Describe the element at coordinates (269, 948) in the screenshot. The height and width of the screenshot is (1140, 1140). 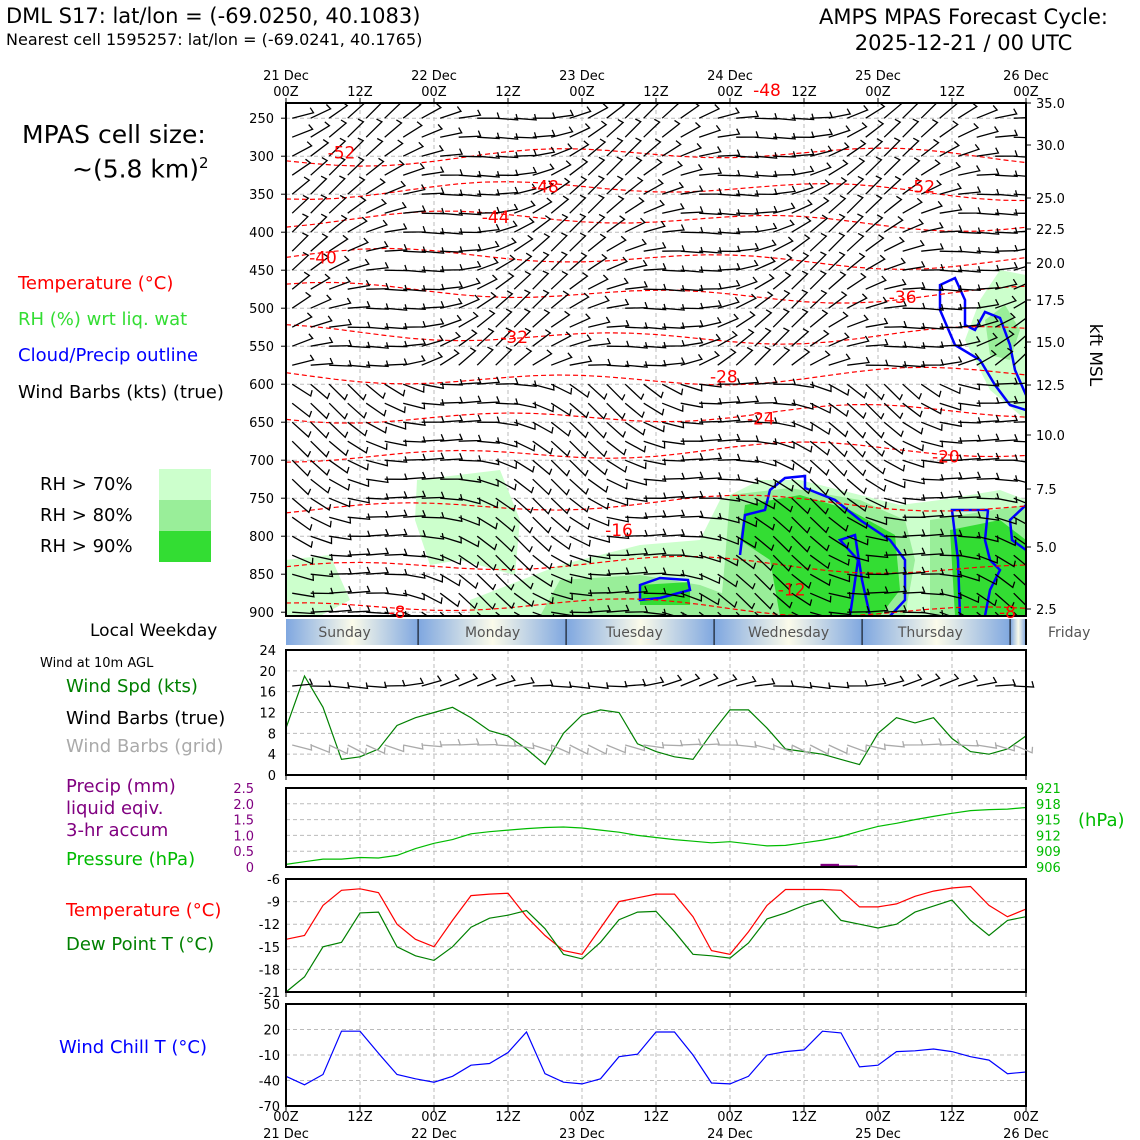
I see `temp-tick-label: -15` at that location.